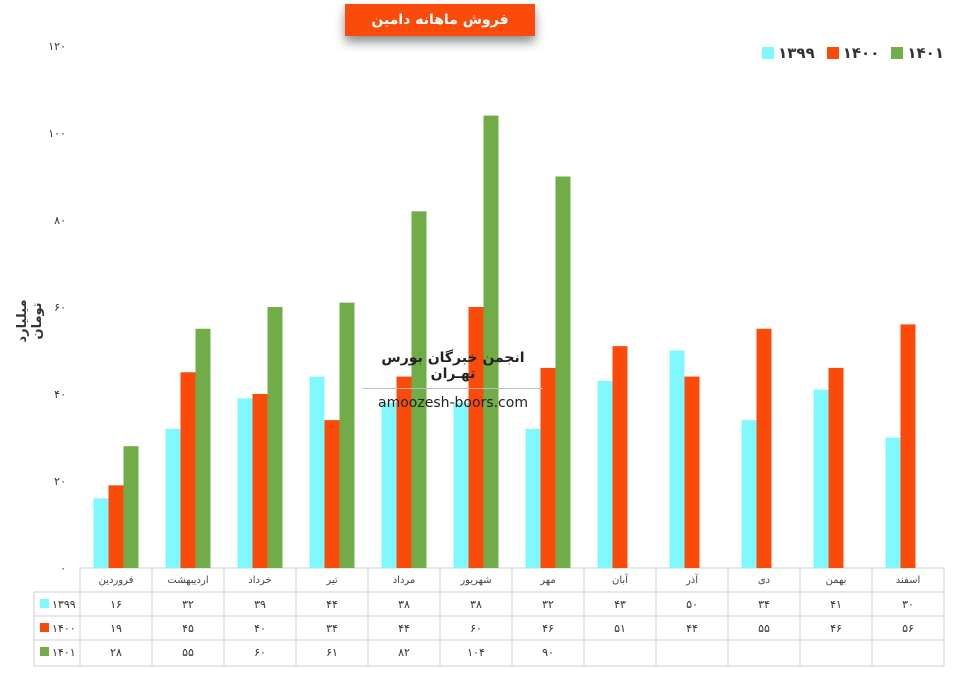 This screenshot has width=954, height=680. I want to click on data-label: ۴۱, so click(836, 604).